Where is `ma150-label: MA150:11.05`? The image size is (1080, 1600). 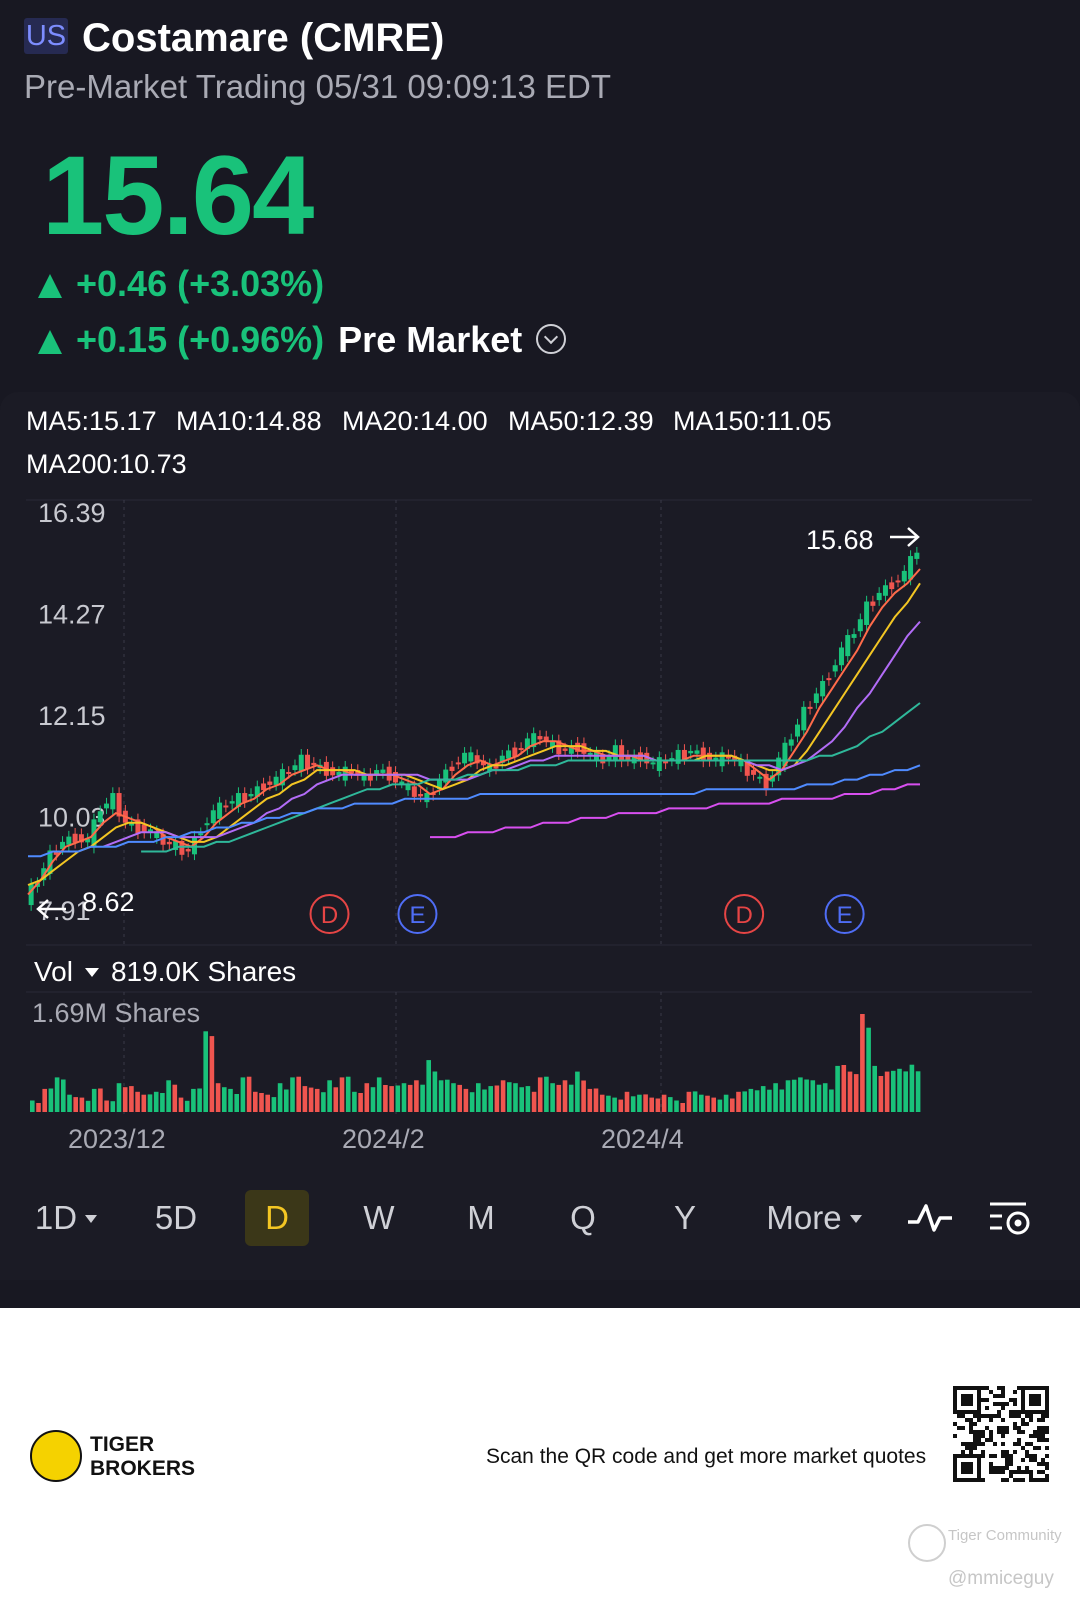
ma150-label: MA150:11.05 is located at coordinates (752, 421).